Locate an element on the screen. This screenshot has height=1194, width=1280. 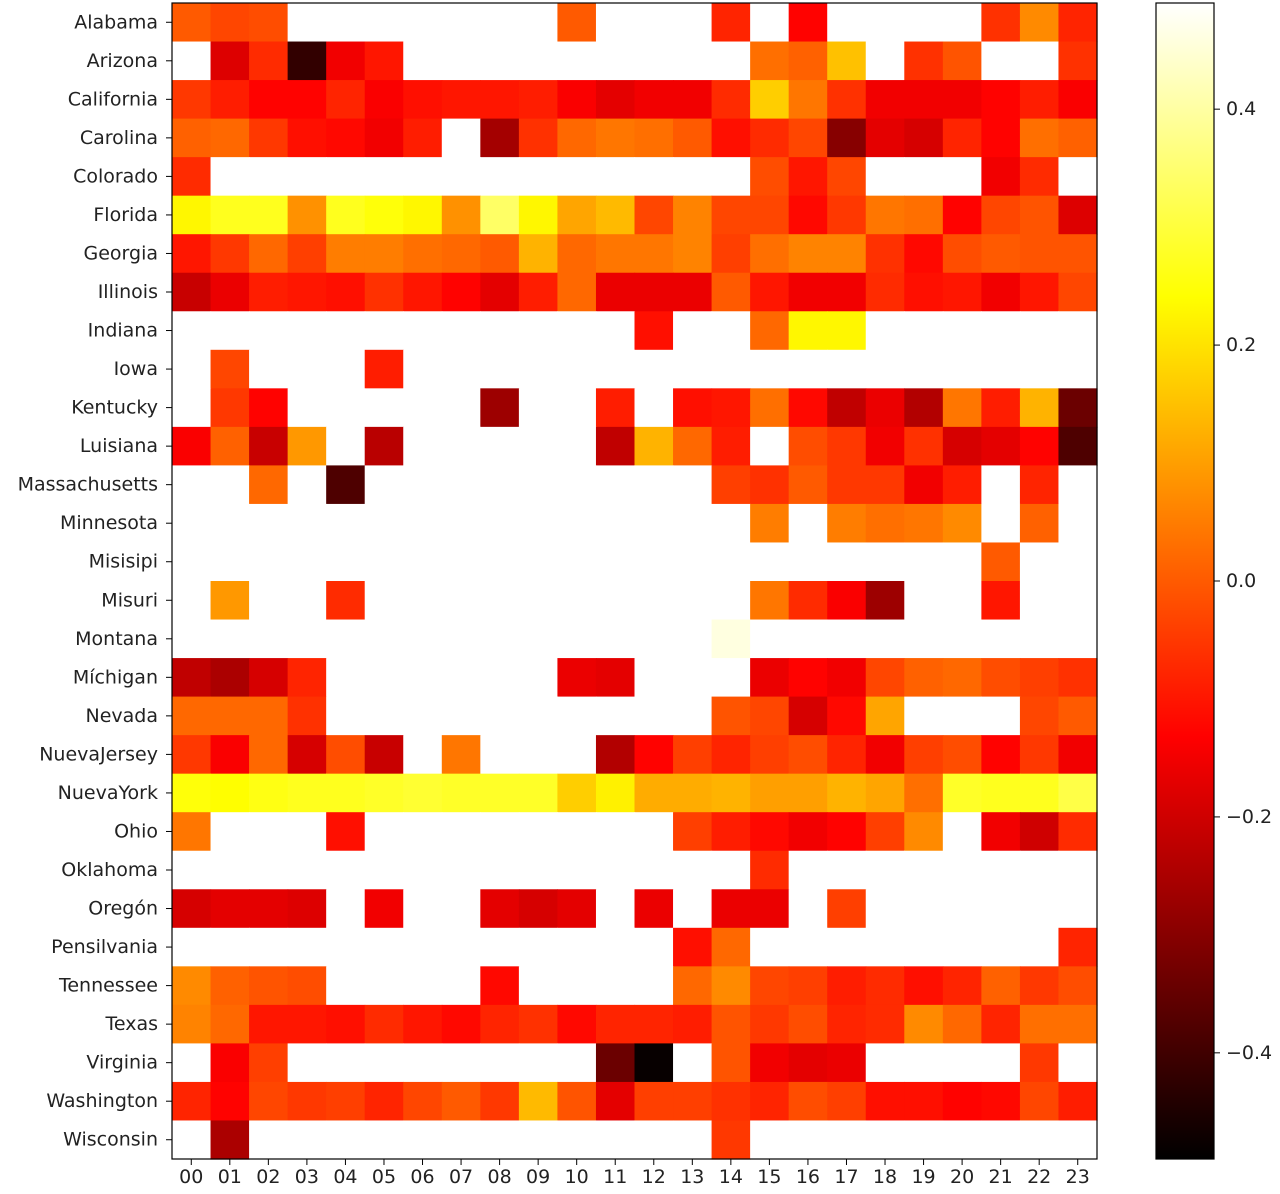
x-tick-label: 01 is located at coordinates (230, 1177).